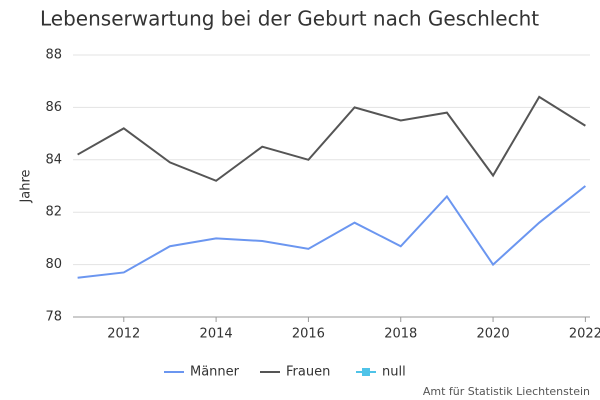  I want to click on legend-marker, so click(366, 372).